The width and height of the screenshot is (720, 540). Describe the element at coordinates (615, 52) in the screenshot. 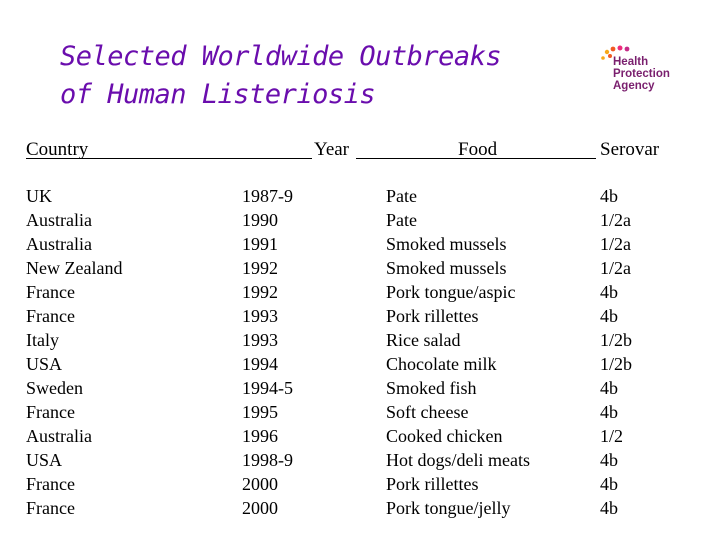

I see `logo-dots` at that location.